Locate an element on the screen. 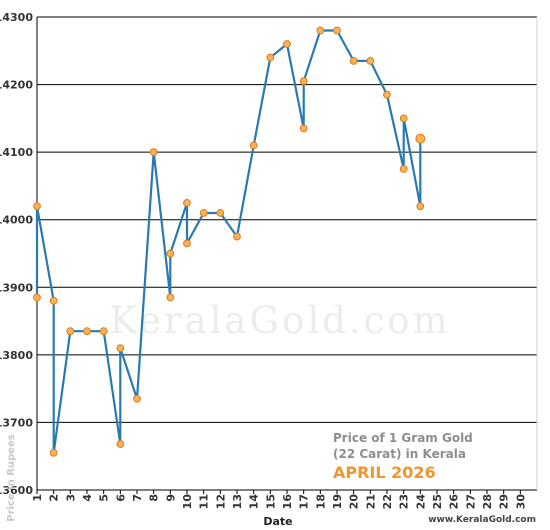 This screenshot has width=550, height=530. x-tick-label: 9 is located at coordinates (170, 498).